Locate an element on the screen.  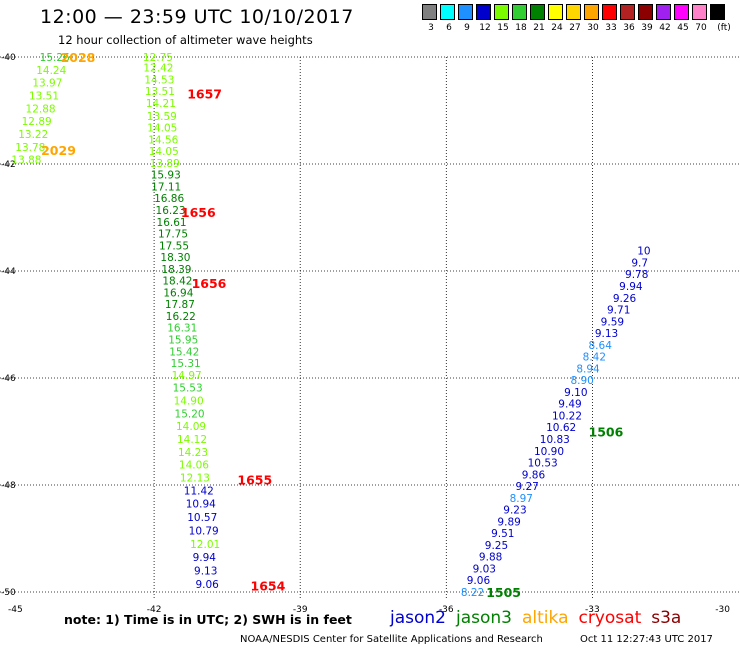
satellite-jason3: jason3 is located at coordinates (484, 618).